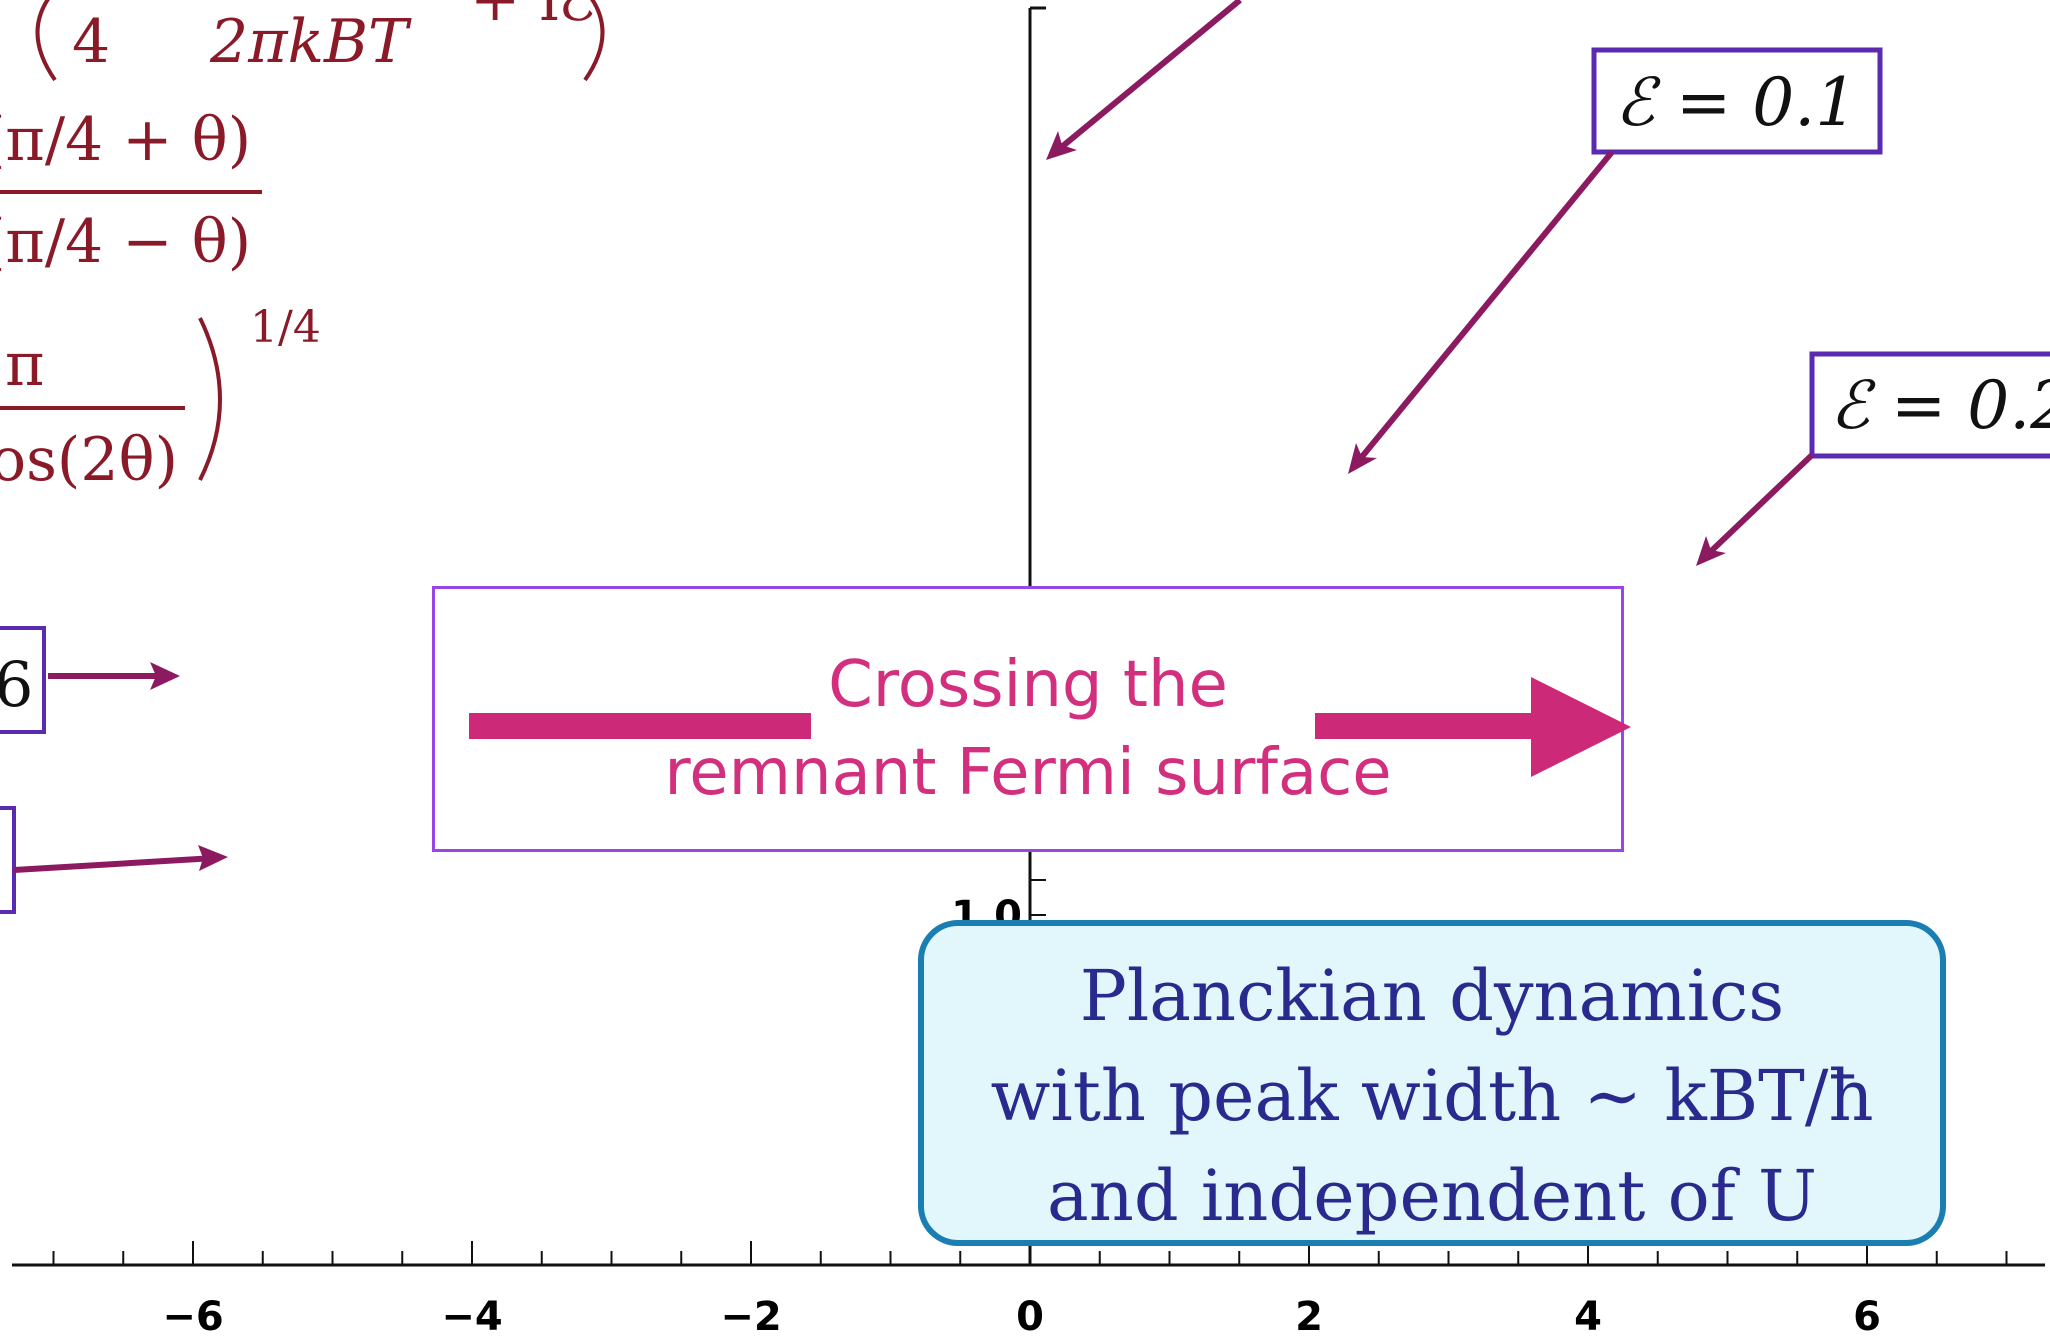 This screenshot has width=2050, height=1342. What do you see at coordinates (532, 17) in the screenshot?
I see `formula-line1-c: + iℰ` at bounding box center [532, 17].